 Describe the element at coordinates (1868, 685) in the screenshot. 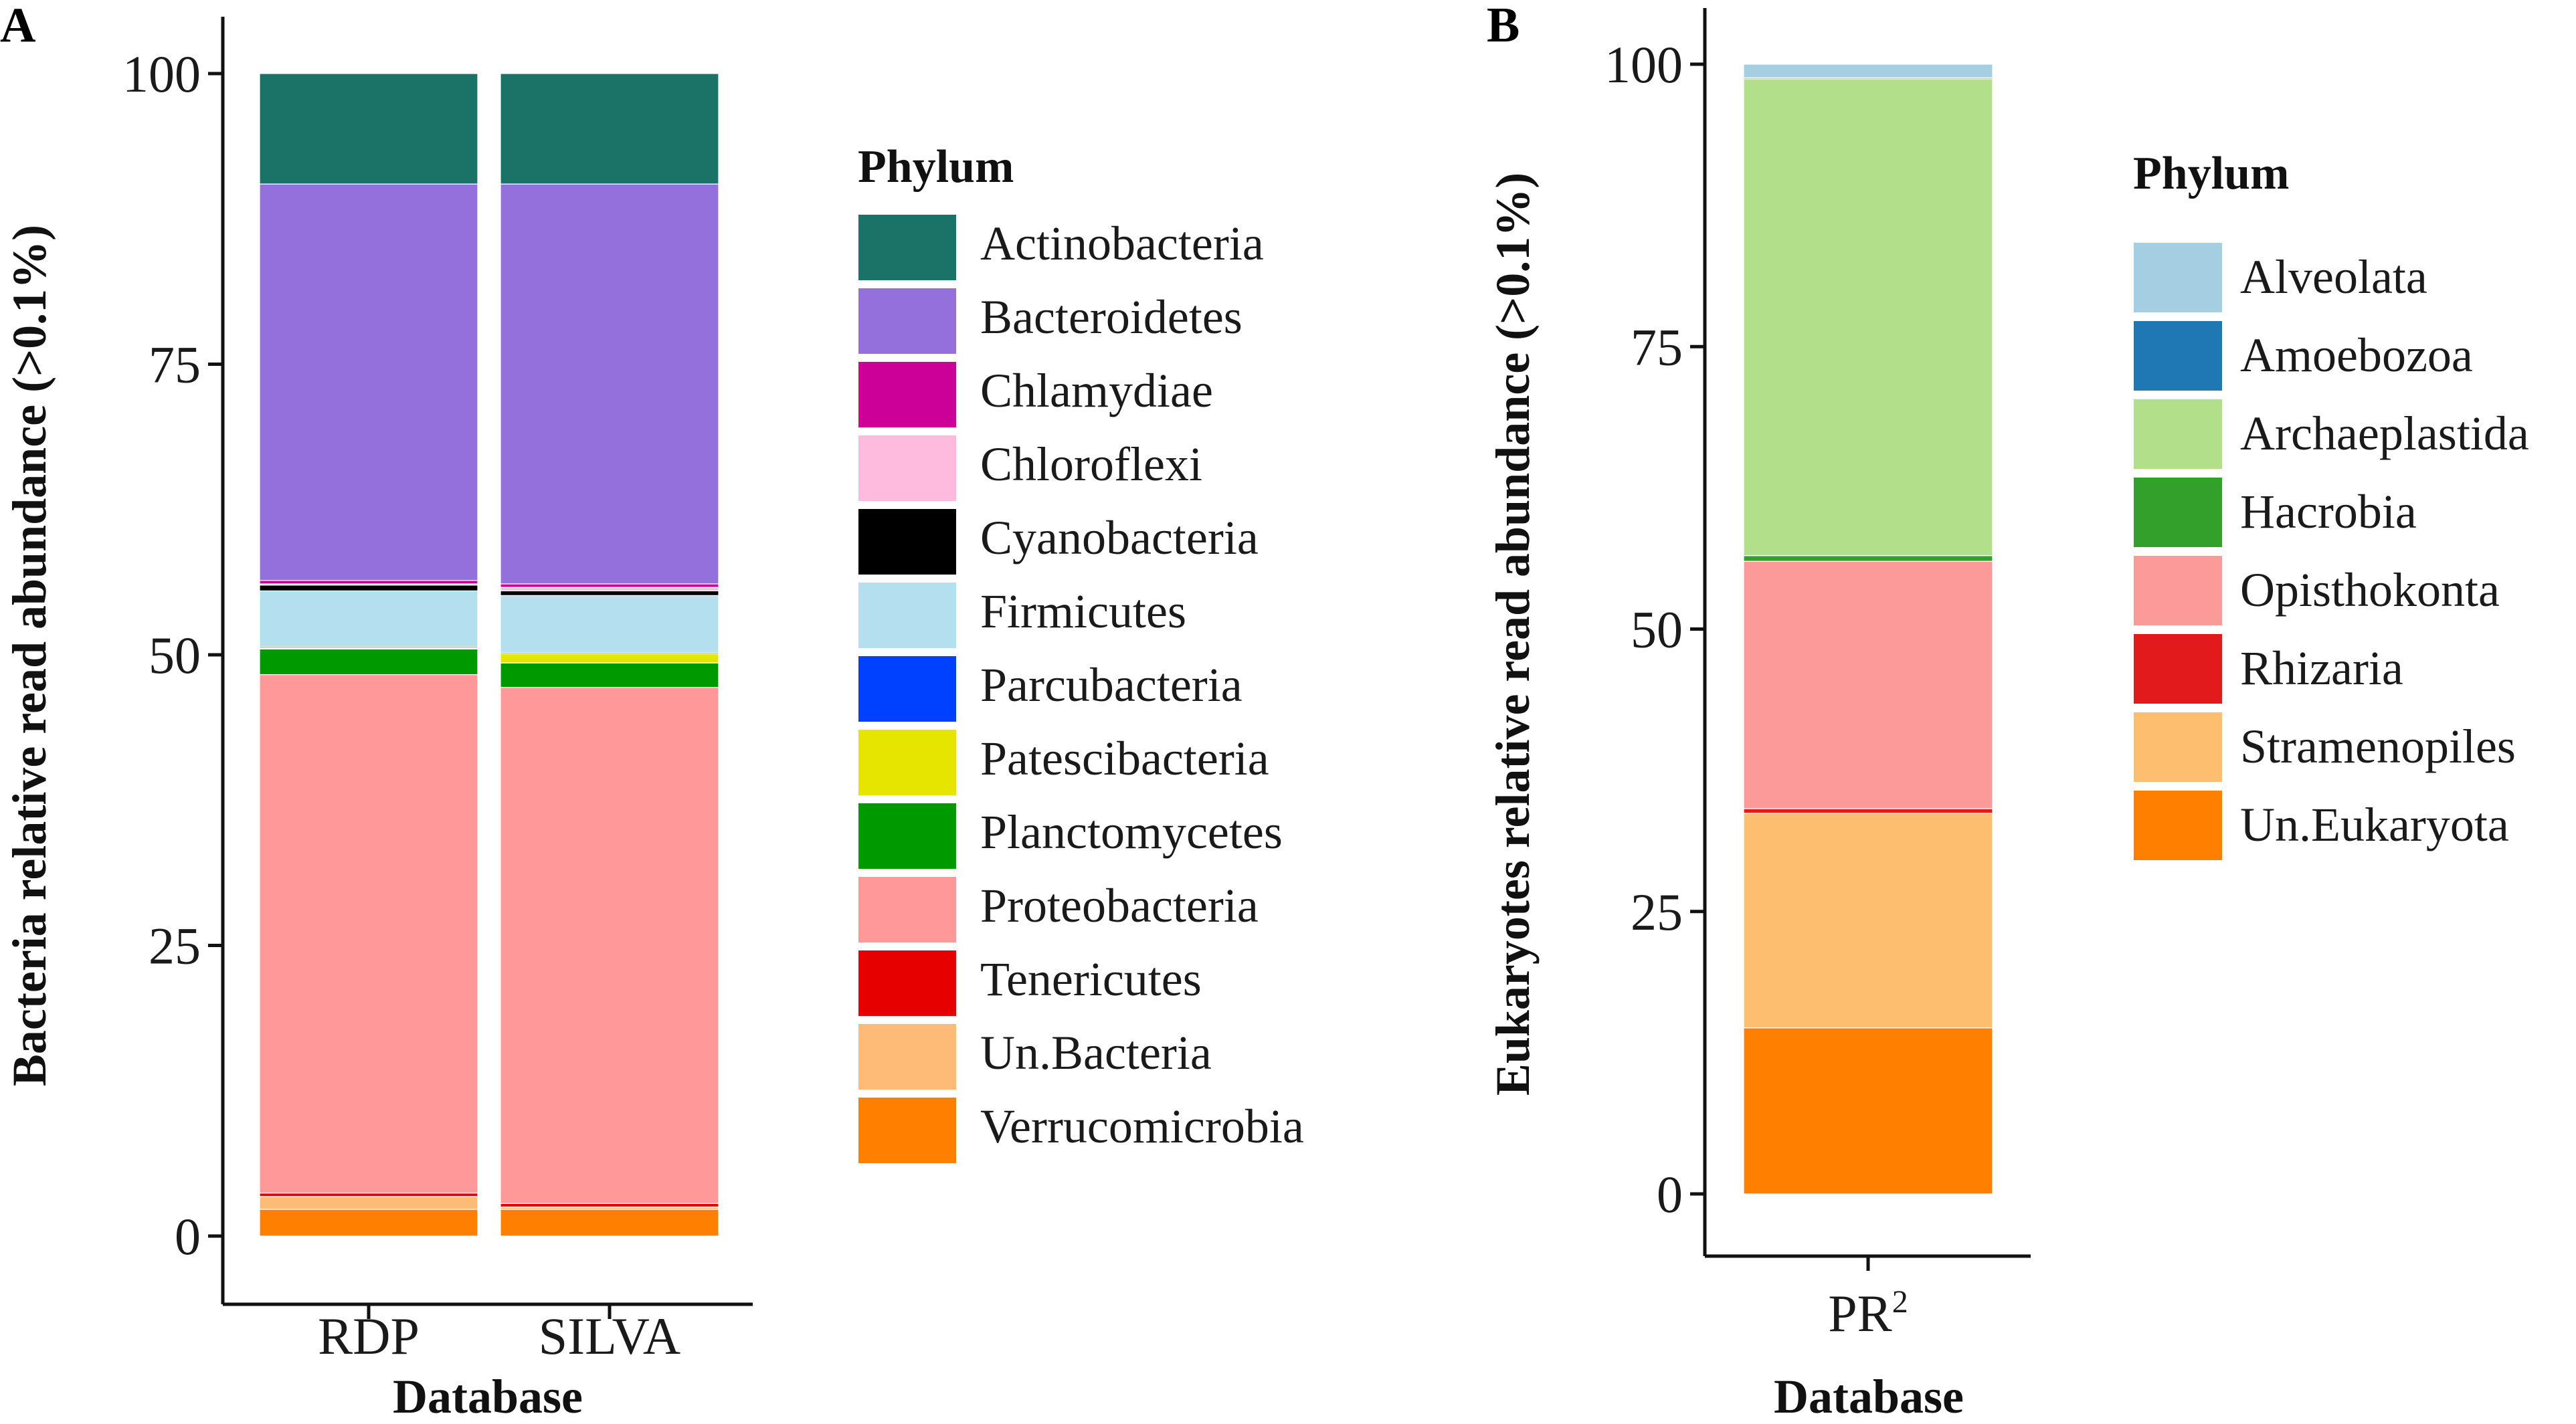

I see `bar-segment-pr2-opisthokonta` at that location.